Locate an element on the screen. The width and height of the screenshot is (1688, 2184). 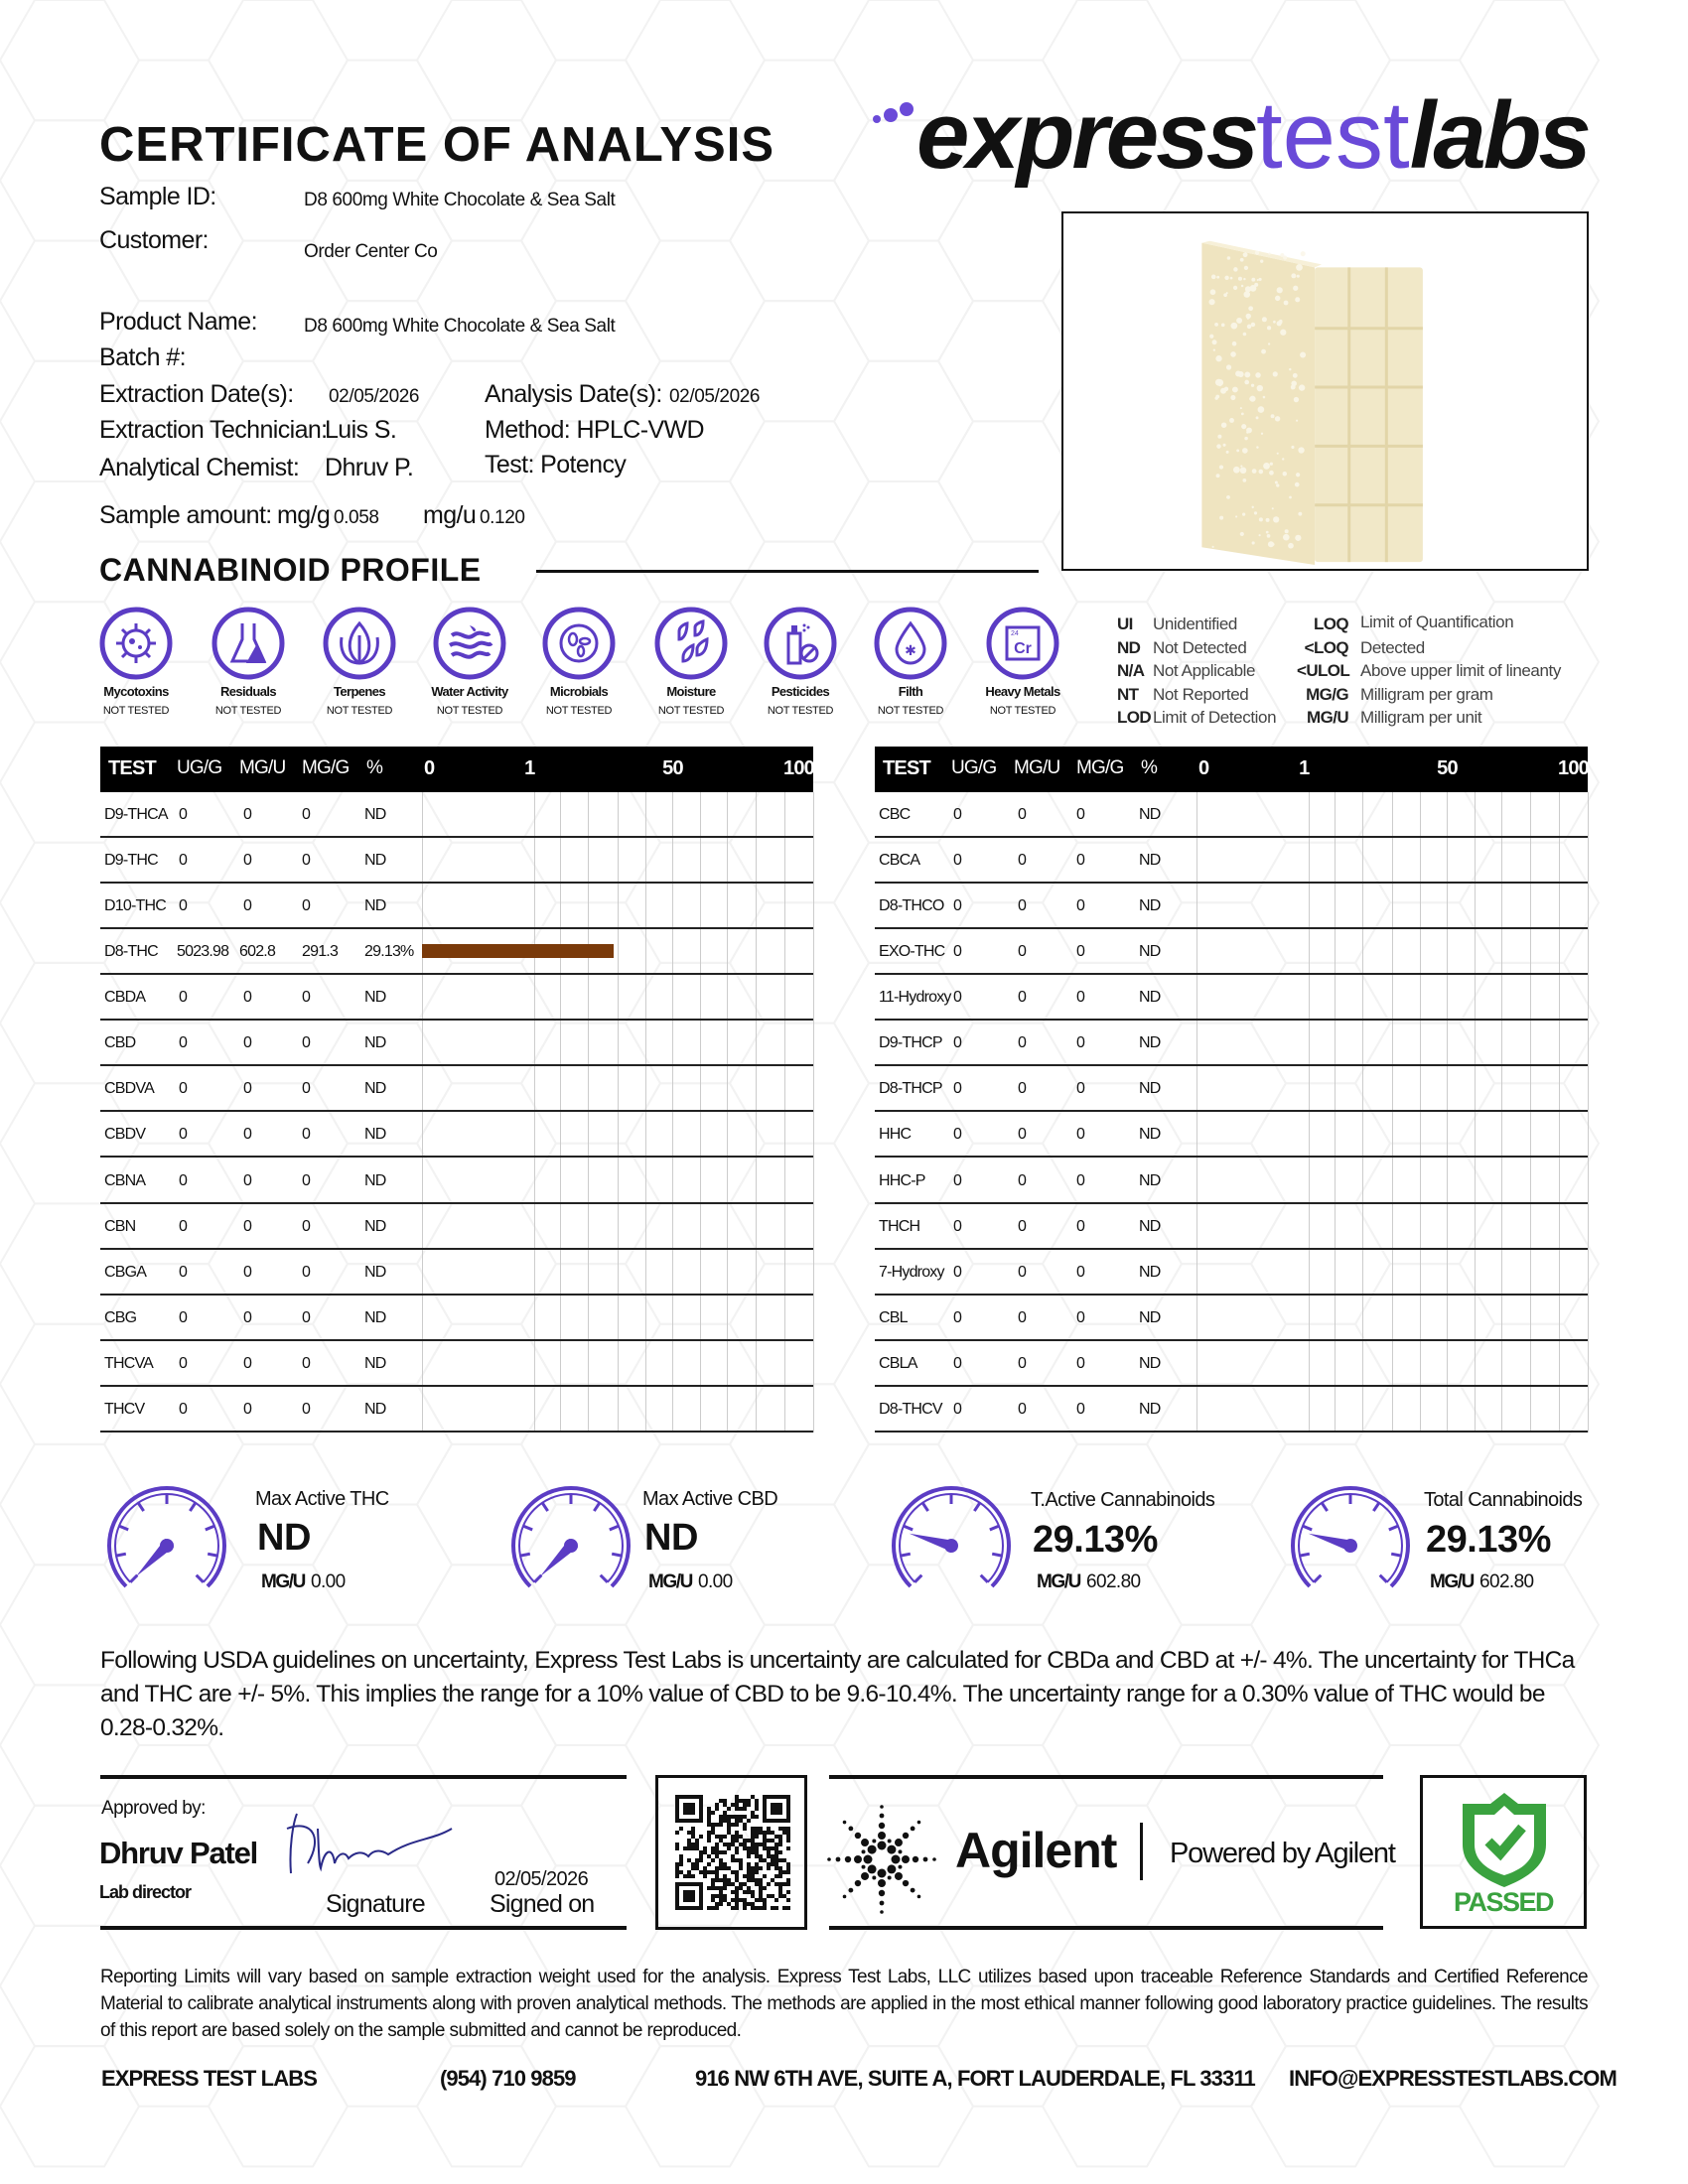
mgu-label: mg/u is located at coordinates (450, 515).